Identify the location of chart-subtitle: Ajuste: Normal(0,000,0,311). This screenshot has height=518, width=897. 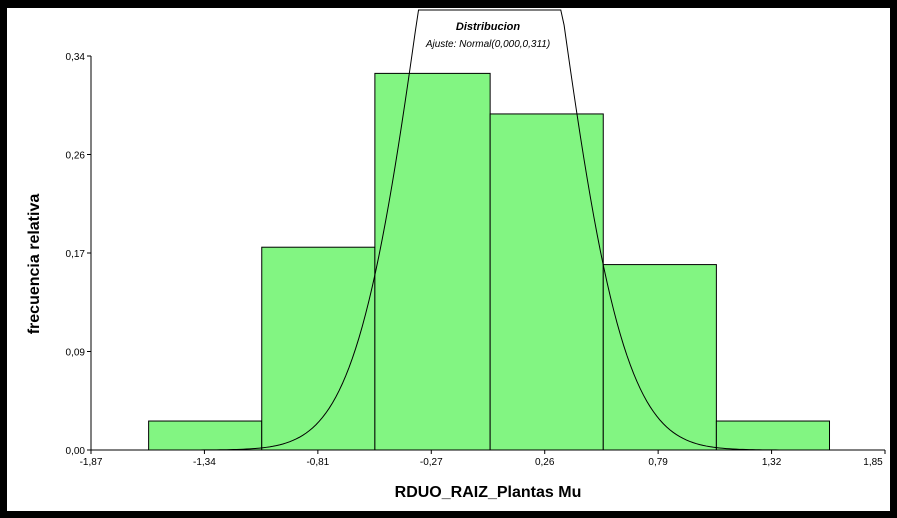
(487, 44).